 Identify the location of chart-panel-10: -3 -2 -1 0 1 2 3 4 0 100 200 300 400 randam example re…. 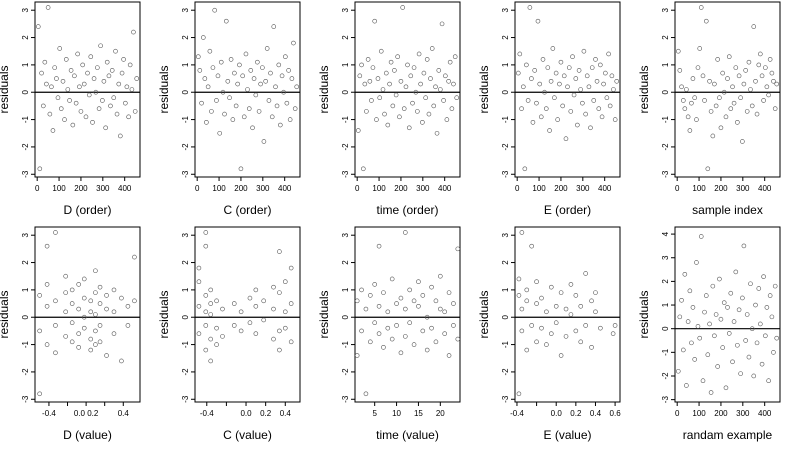
(709, 334).